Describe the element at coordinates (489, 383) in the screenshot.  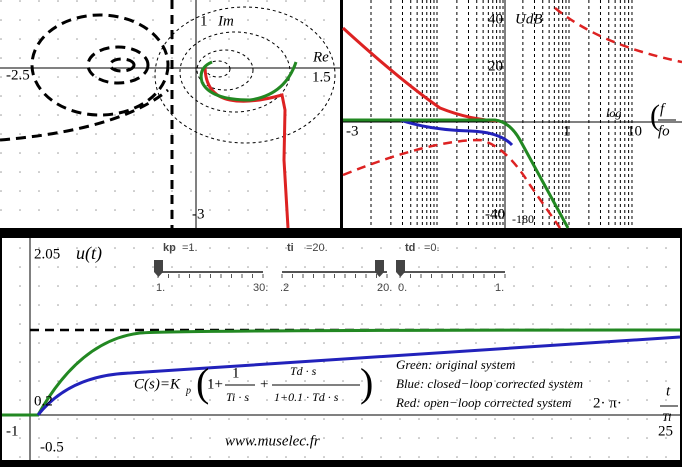
I see `legend-entry: Blue: closed−loop corrected system` at that location.